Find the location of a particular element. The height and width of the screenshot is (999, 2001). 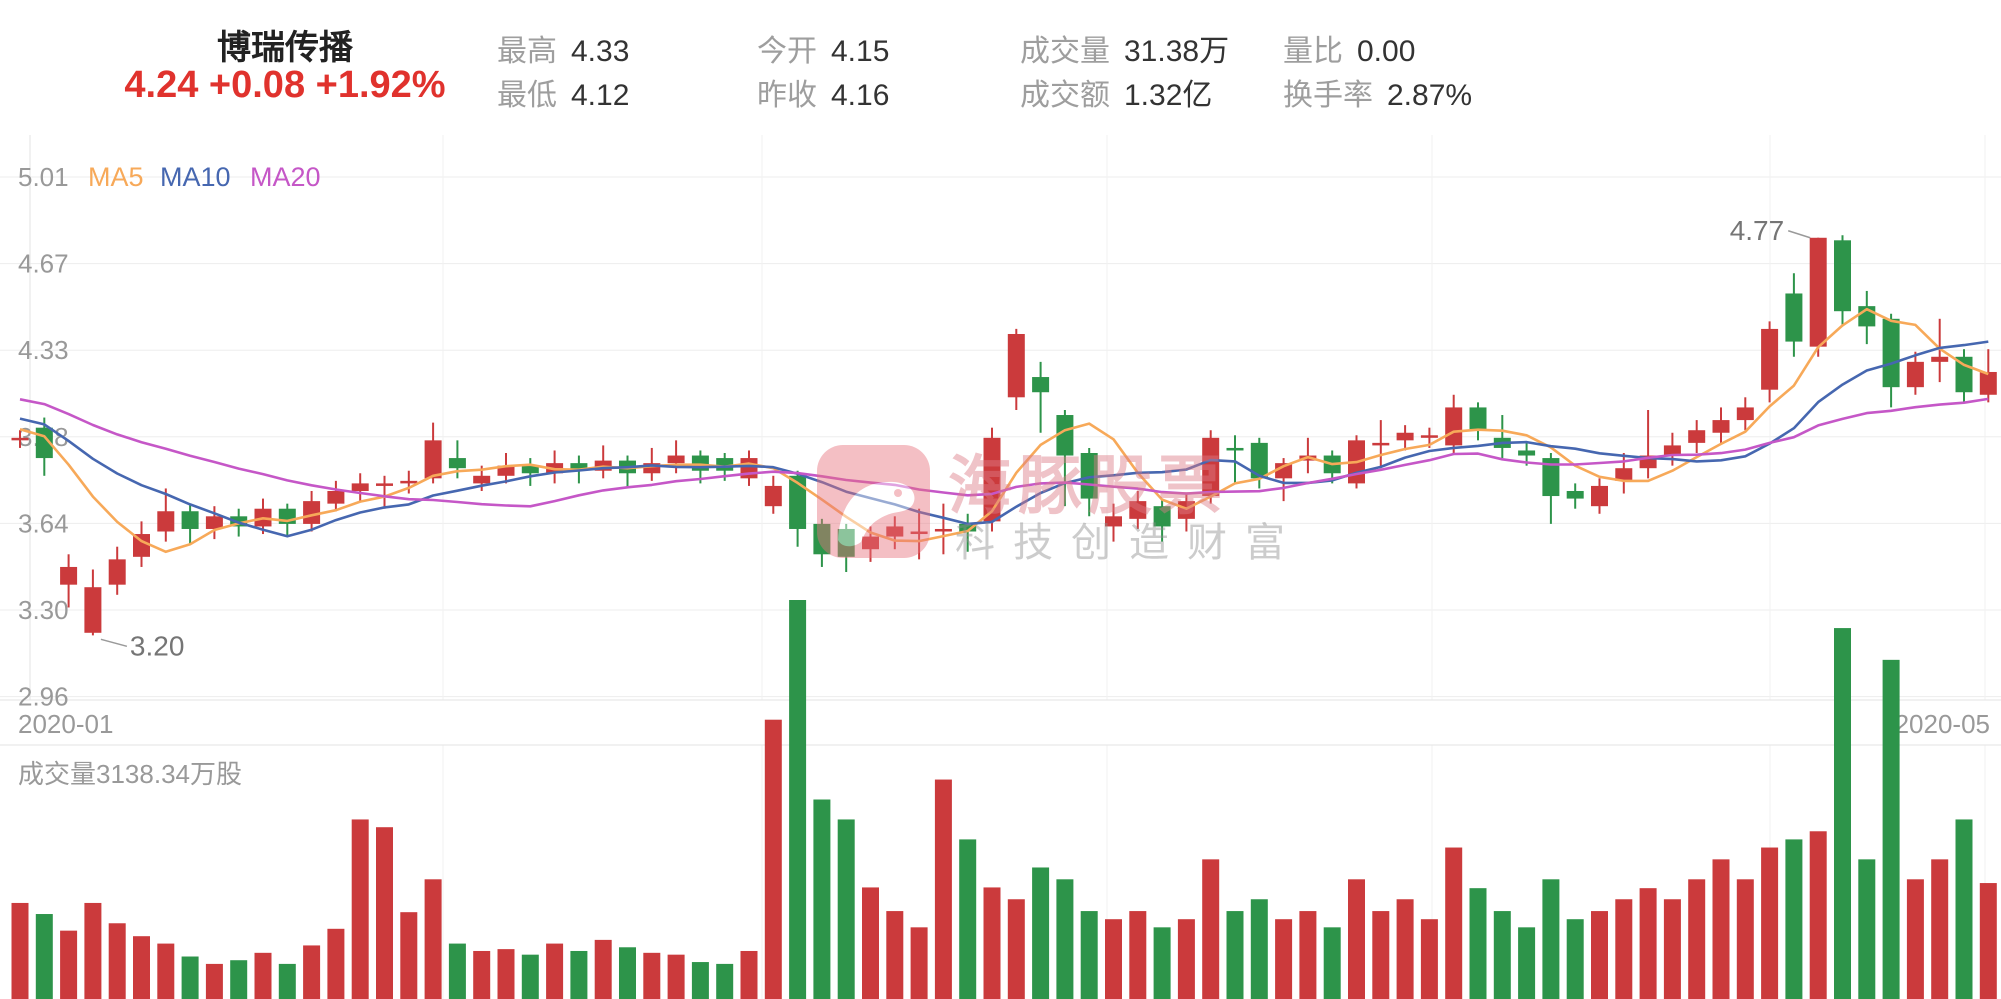

legend-ma20: MA20 is located at coordinates (285, 177).